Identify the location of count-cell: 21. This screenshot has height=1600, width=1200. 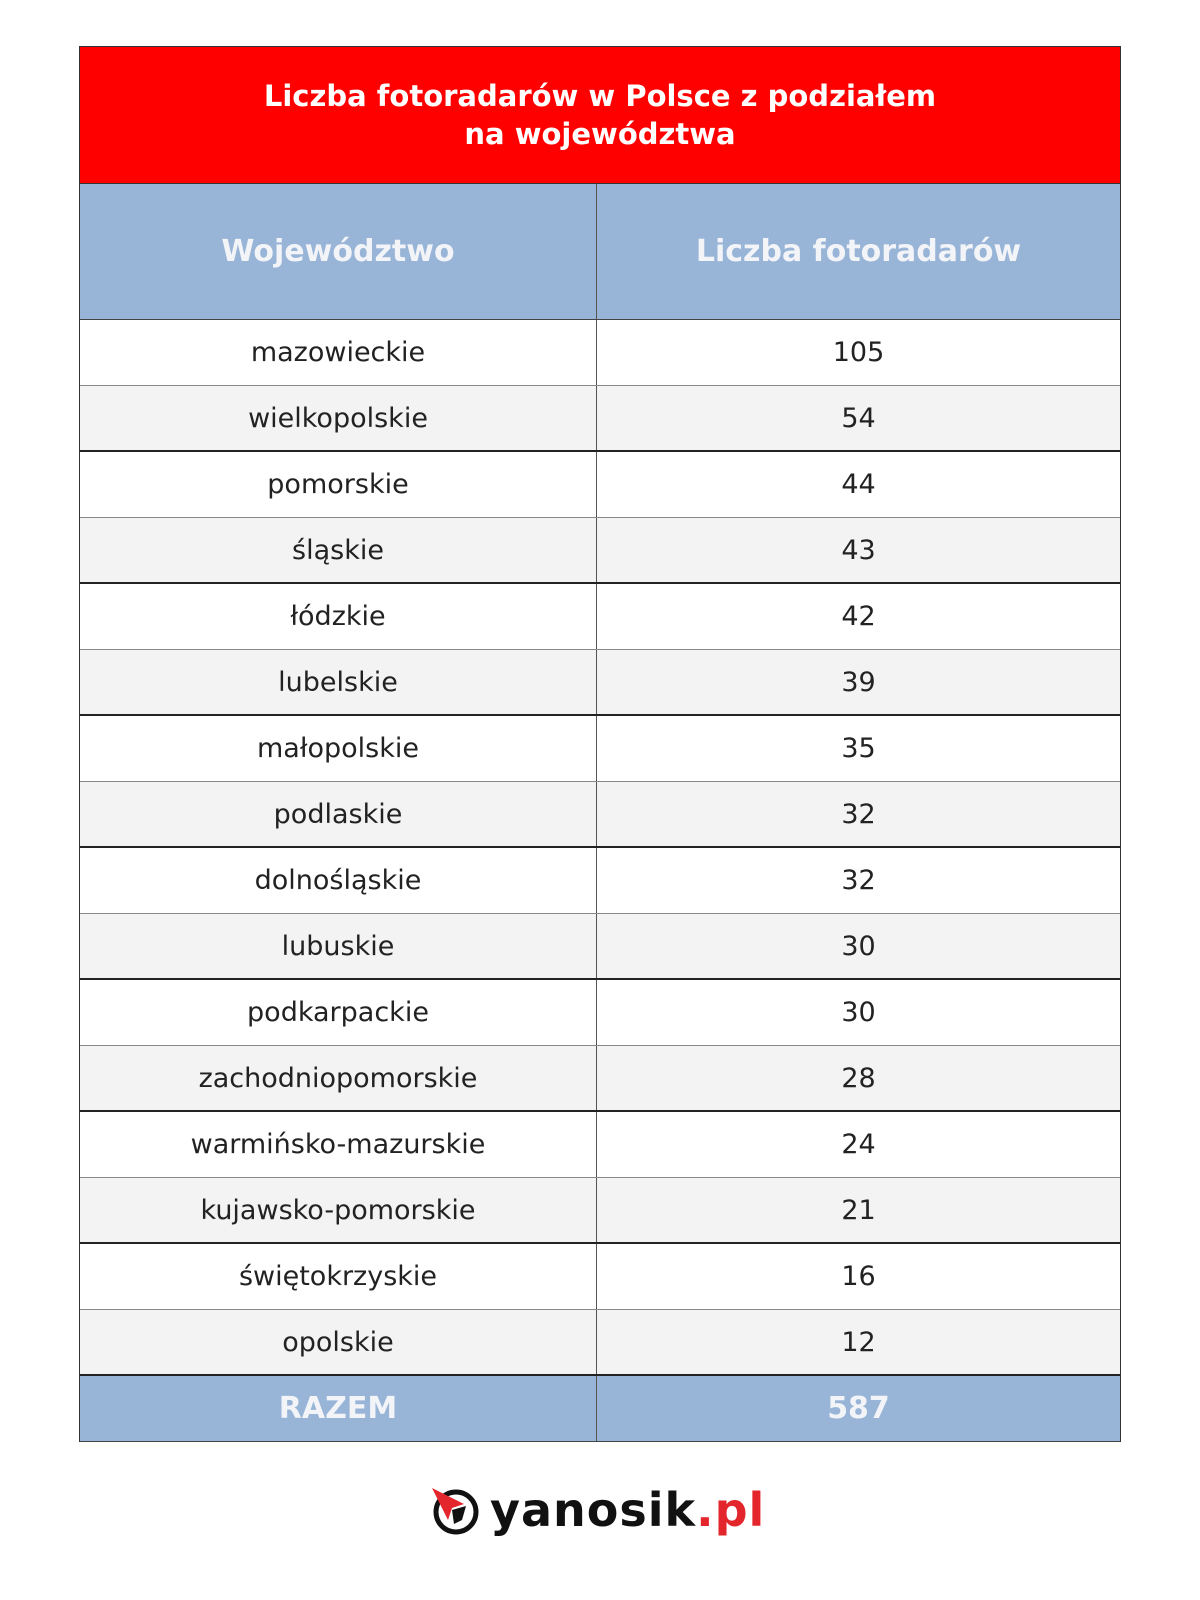
(858, 1210).